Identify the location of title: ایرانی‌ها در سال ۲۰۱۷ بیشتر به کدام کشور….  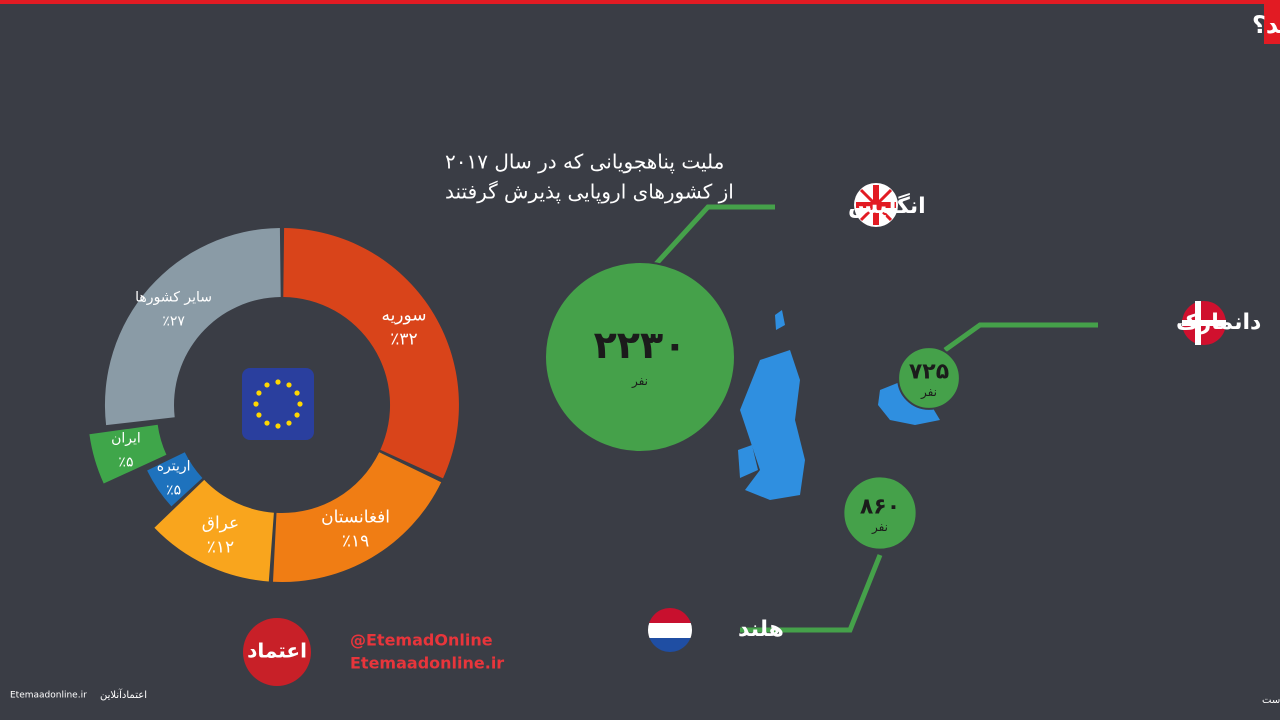
(1266, 25).